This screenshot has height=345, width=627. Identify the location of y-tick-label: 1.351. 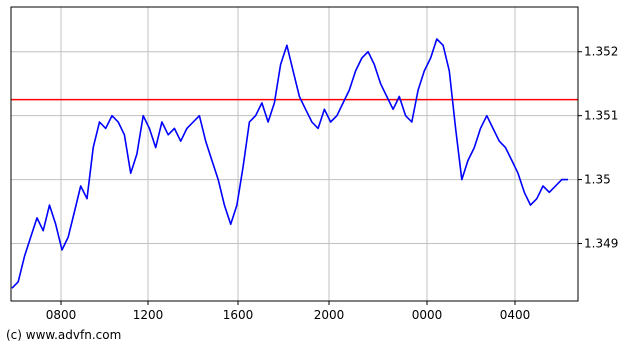
(601, 116).